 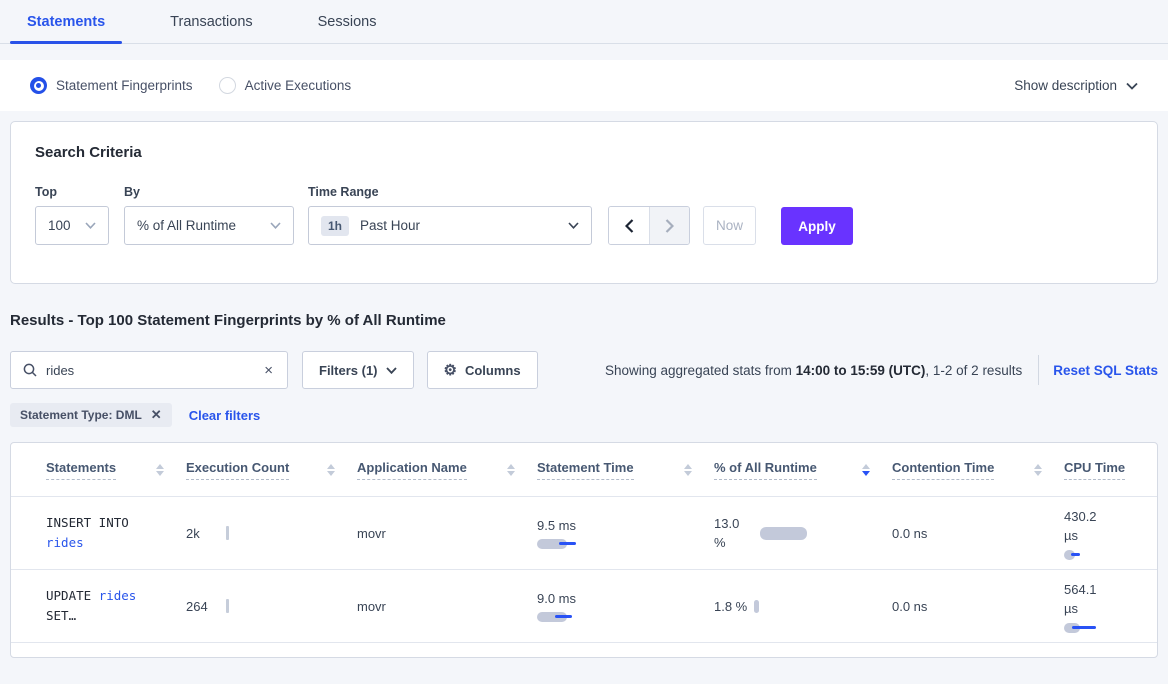 What do you see at coordinates (224, 415) in the screenshot?
I see `clear-filters-link: Clear filters` at bounding box center [224, 415].